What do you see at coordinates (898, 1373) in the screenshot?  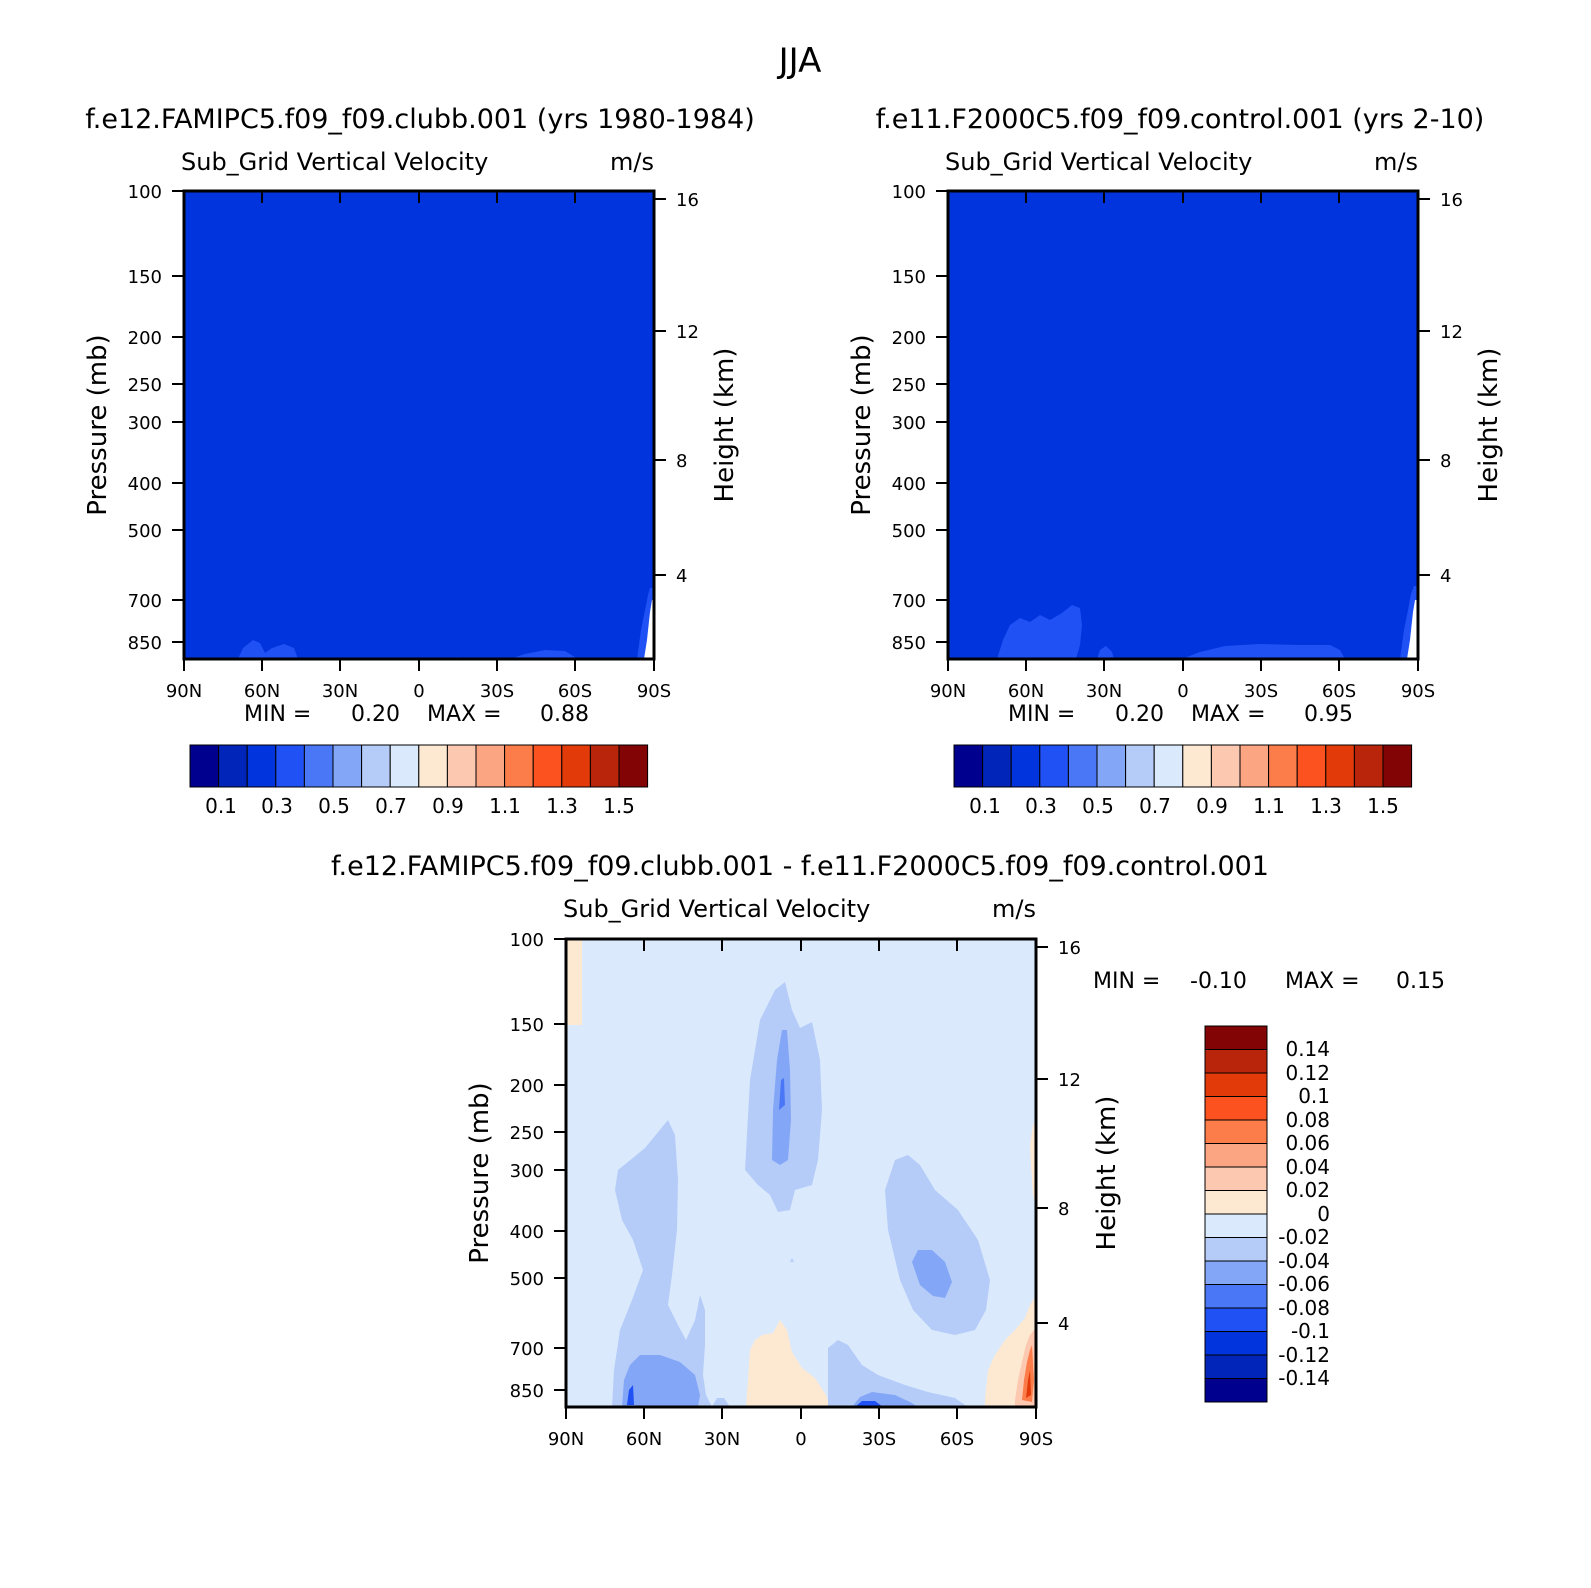 I see `panel-diff-negative-contour-mid` at bounding box center [898, 1373].